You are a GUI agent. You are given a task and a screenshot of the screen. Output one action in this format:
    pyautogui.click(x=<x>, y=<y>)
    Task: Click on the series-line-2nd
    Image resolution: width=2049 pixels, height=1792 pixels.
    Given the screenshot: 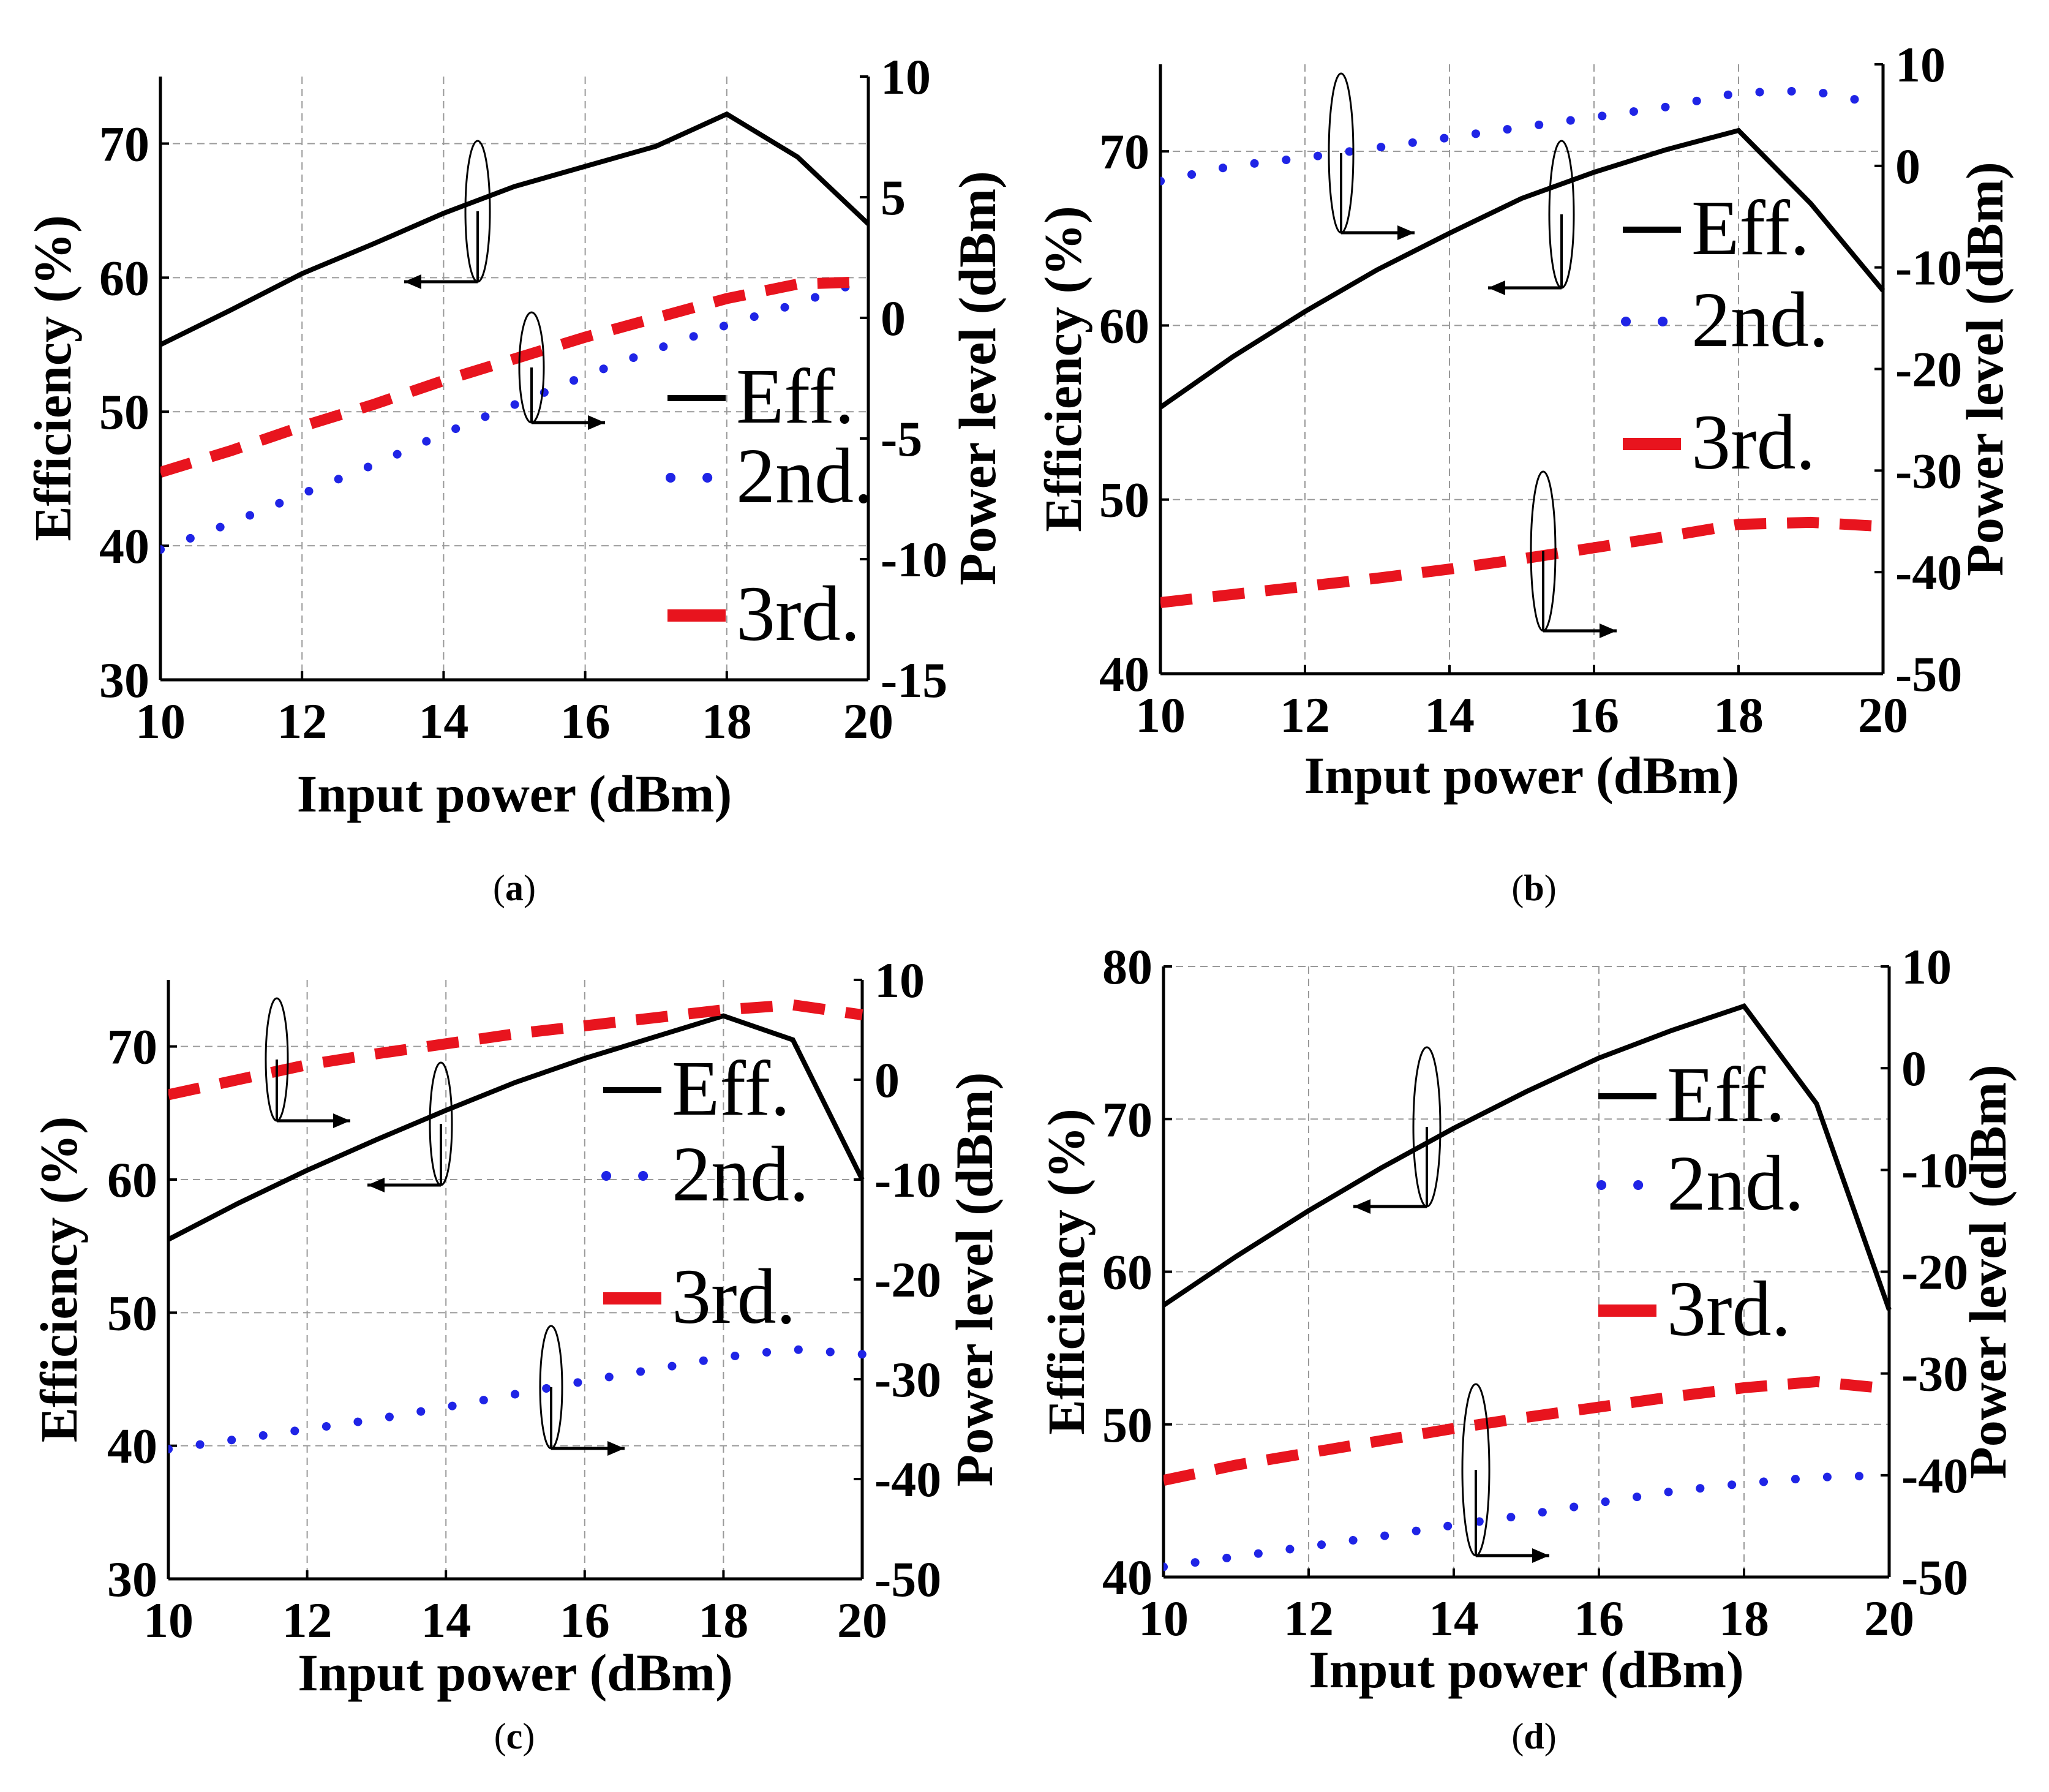 What is the action you would take?
    pyautogui.click(x=1523, y=136)
    